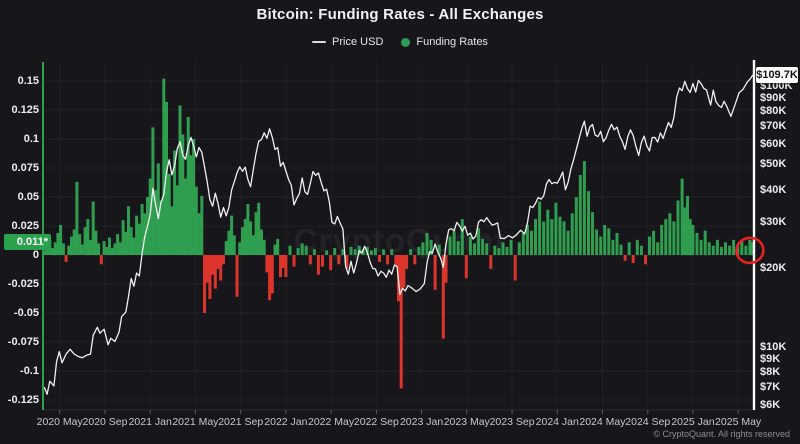  I want to click on legend-item-price: Price USD, so click(347, 42).